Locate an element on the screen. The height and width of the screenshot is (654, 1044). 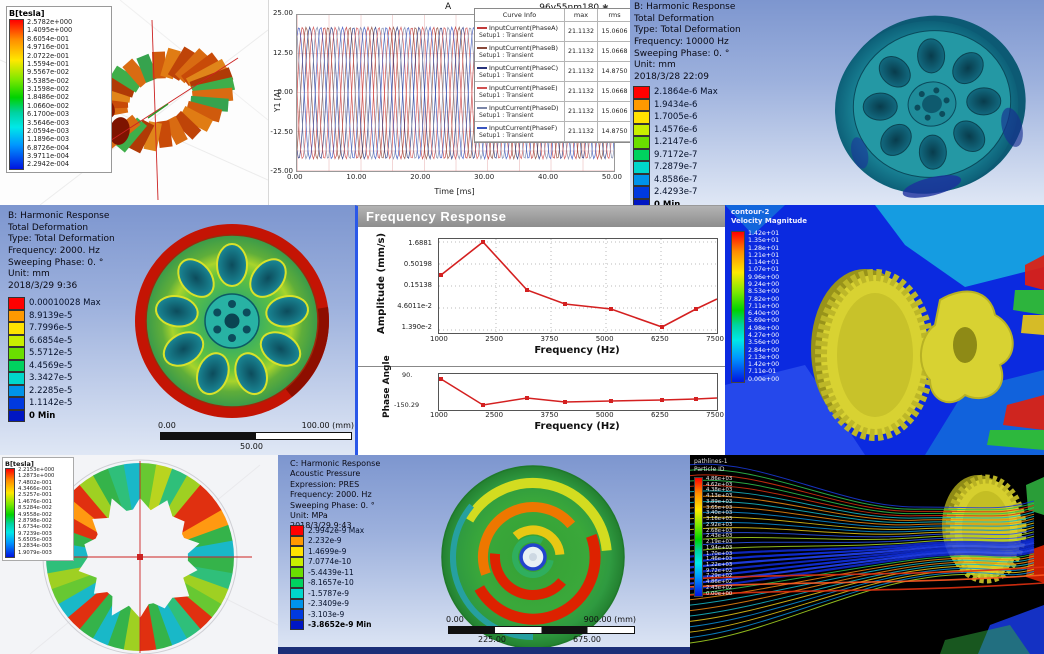
tick-label: 12.50 is located at coordinates (282, 52).